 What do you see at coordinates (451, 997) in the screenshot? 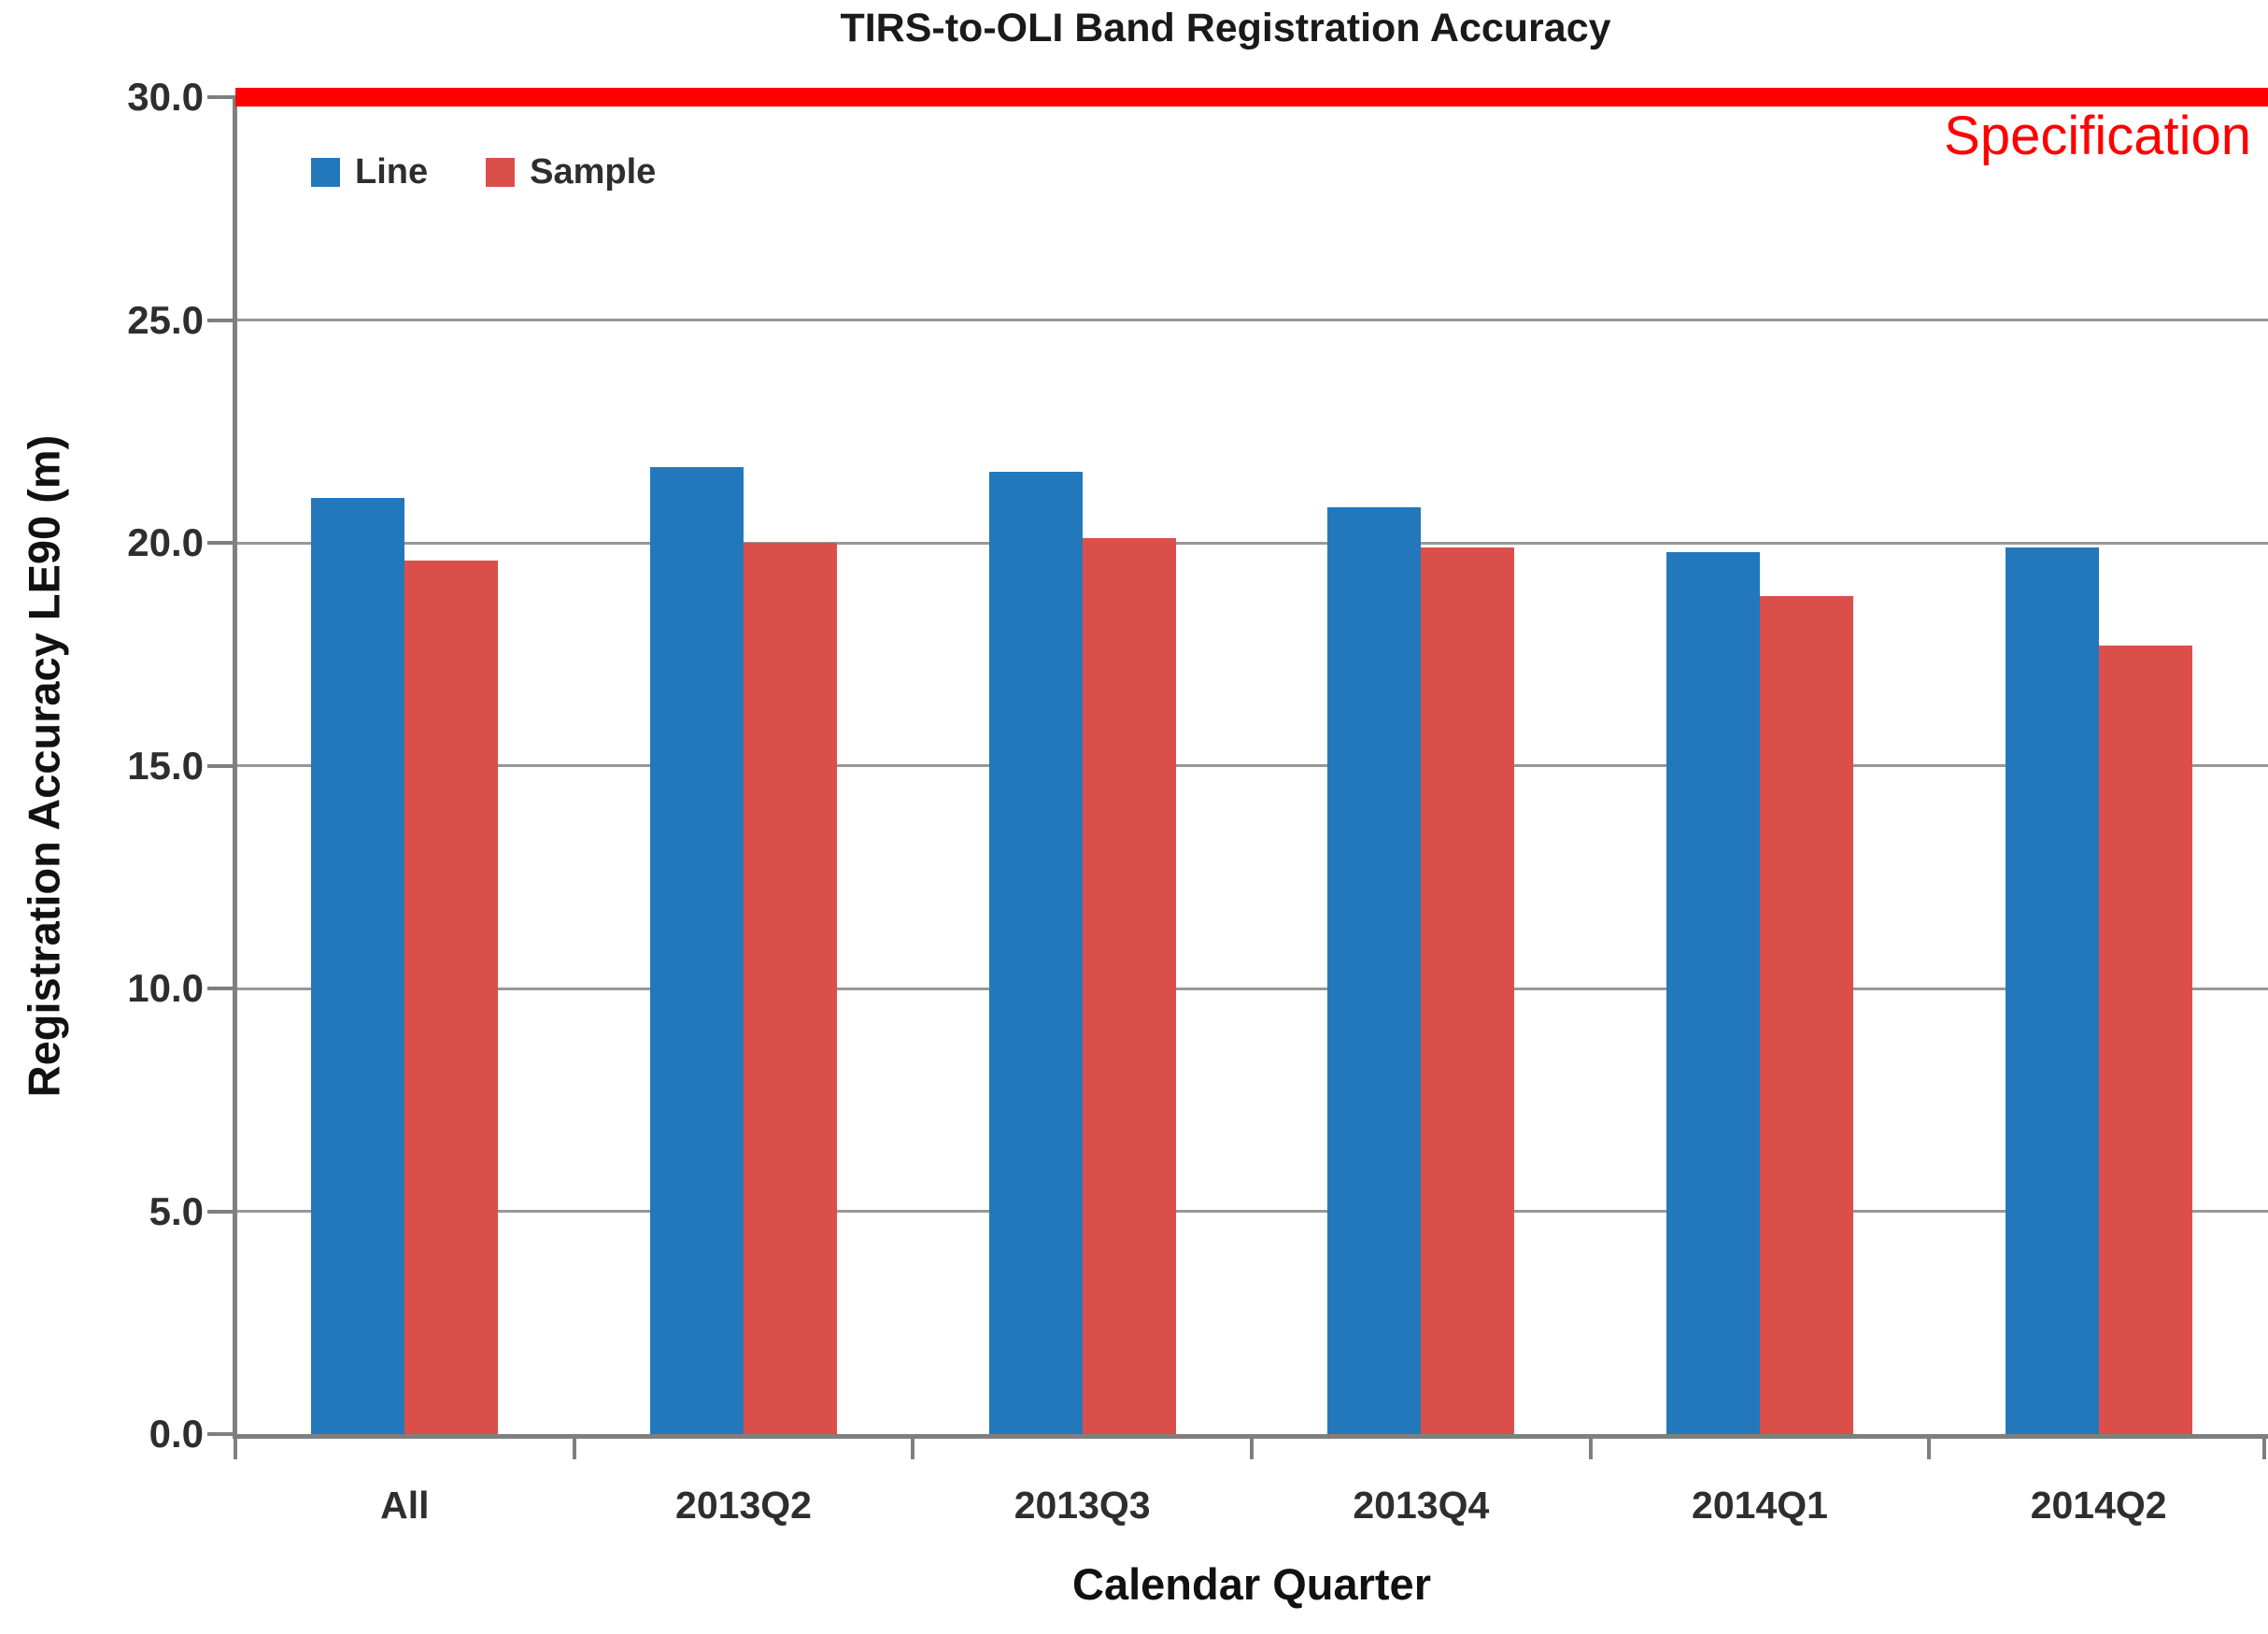
I see `bar-sample-all` at bounding box center [451, 997].